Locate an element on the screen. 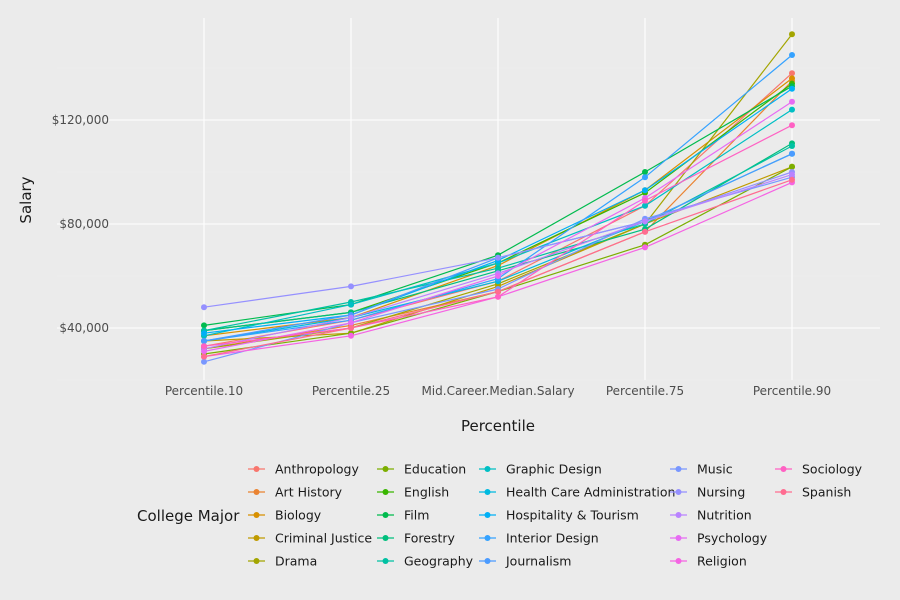 This screenshot has height=600, width=900. legend-label: Art History is located at coordinates (309, 492).